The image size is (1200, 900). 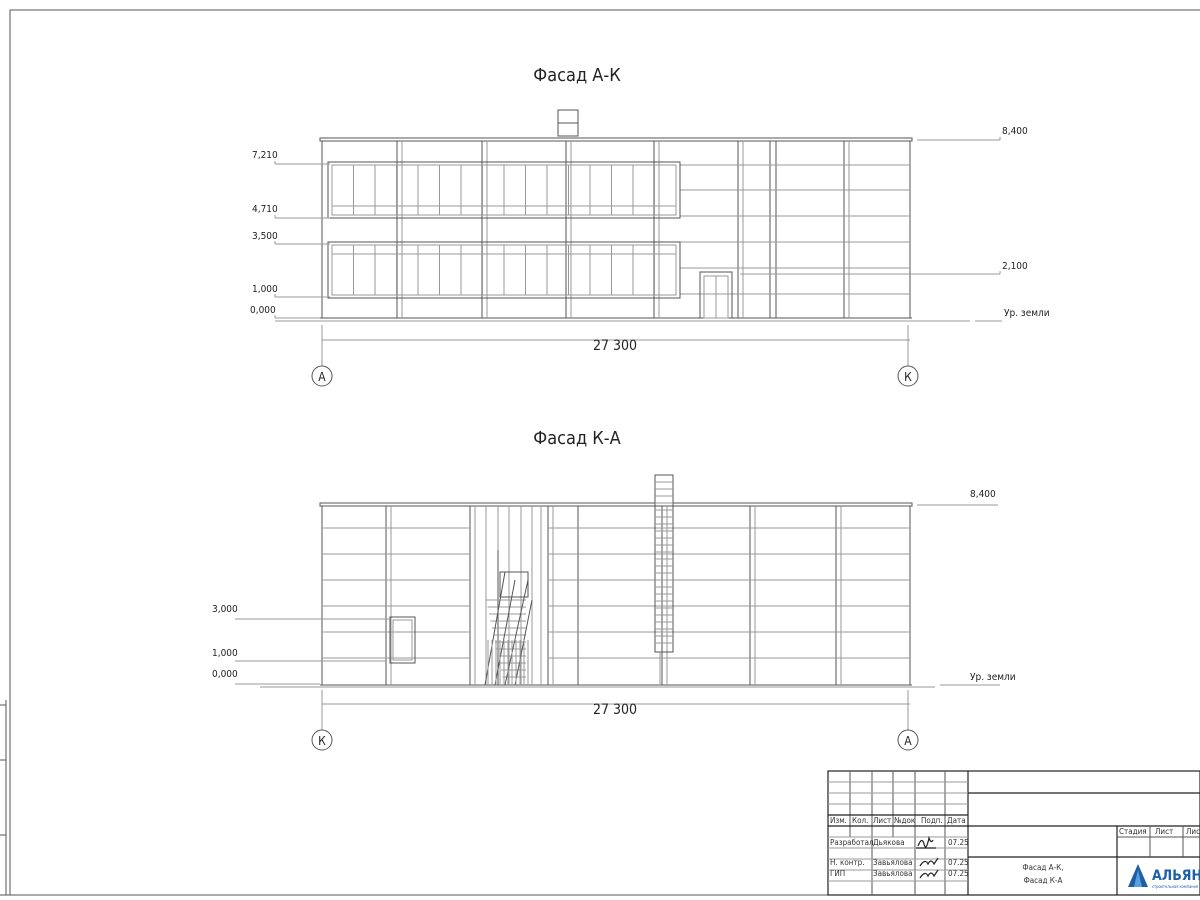 I want to click on role-cell: Н. контр., so click(x=847, y=862).